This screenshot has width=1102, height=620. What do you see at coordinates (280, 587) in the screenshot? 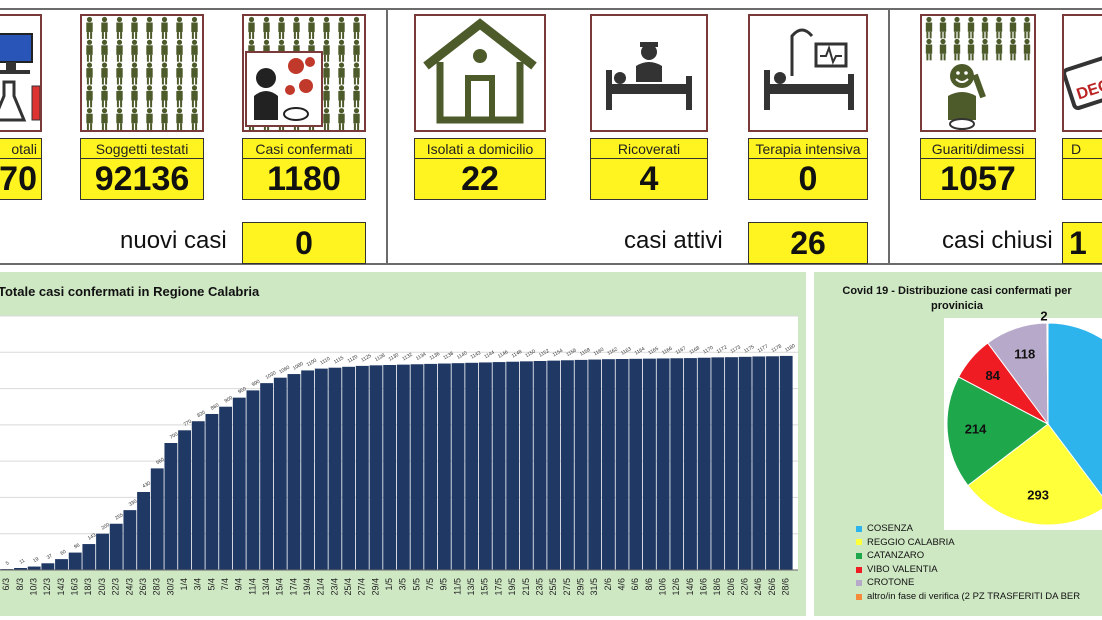
I see `x-tick-label: 15/4` at bounding box center [280, 587].